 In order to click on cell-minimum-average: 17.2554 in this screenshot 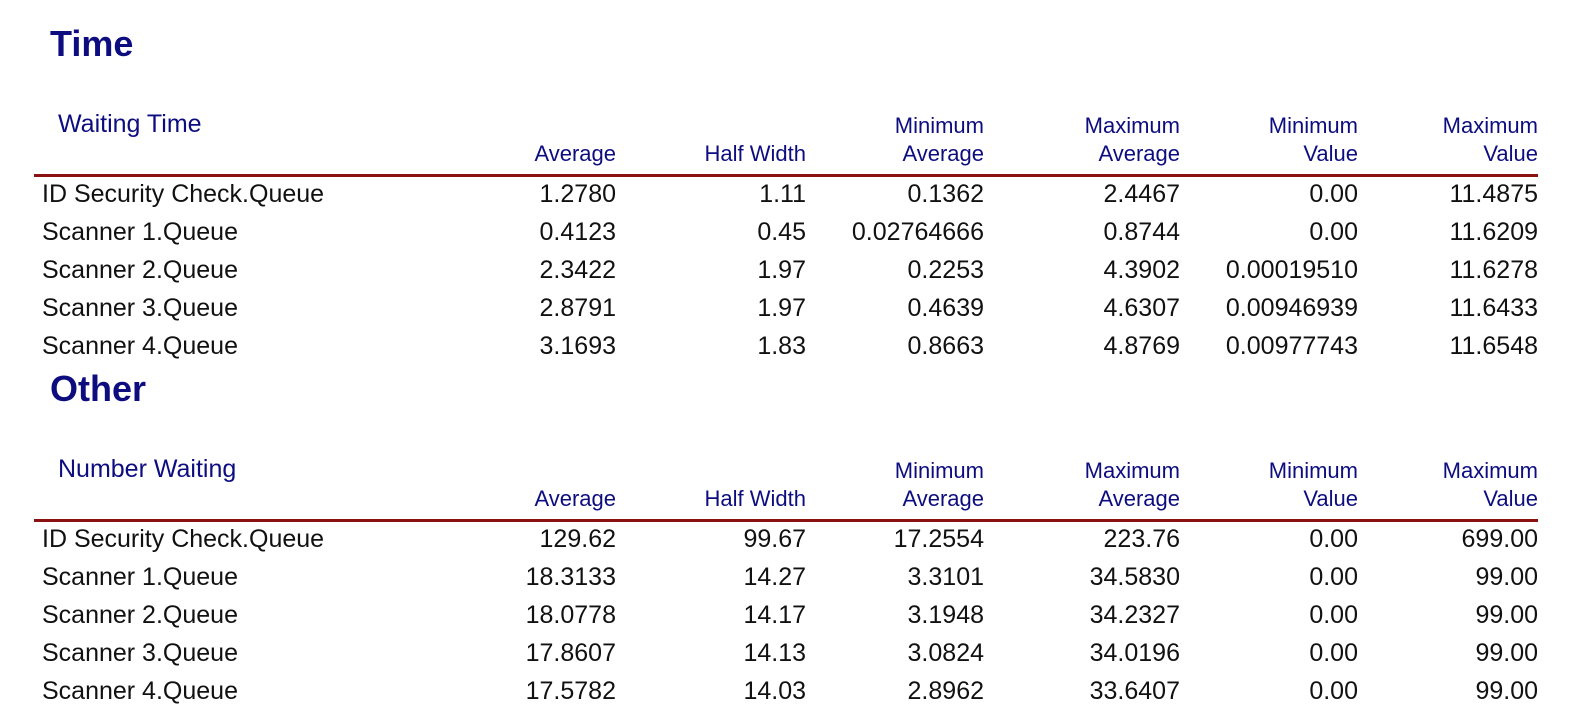, I will do `click(938, 539)`.